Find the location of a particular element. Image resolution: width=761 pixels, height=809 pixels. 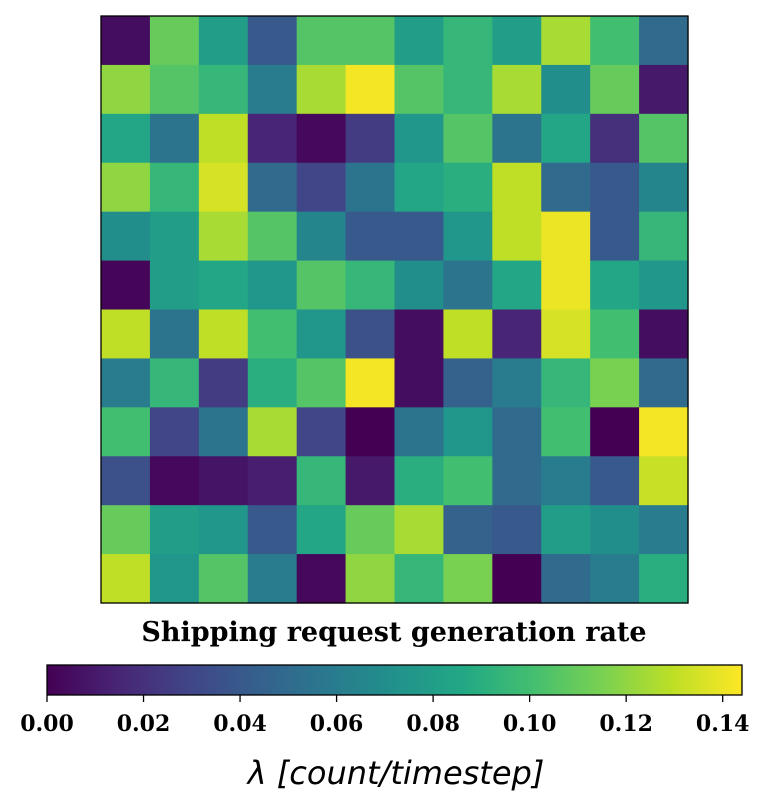

colorbar-tick-label: 0.10 is located at coordinates (530, 724).